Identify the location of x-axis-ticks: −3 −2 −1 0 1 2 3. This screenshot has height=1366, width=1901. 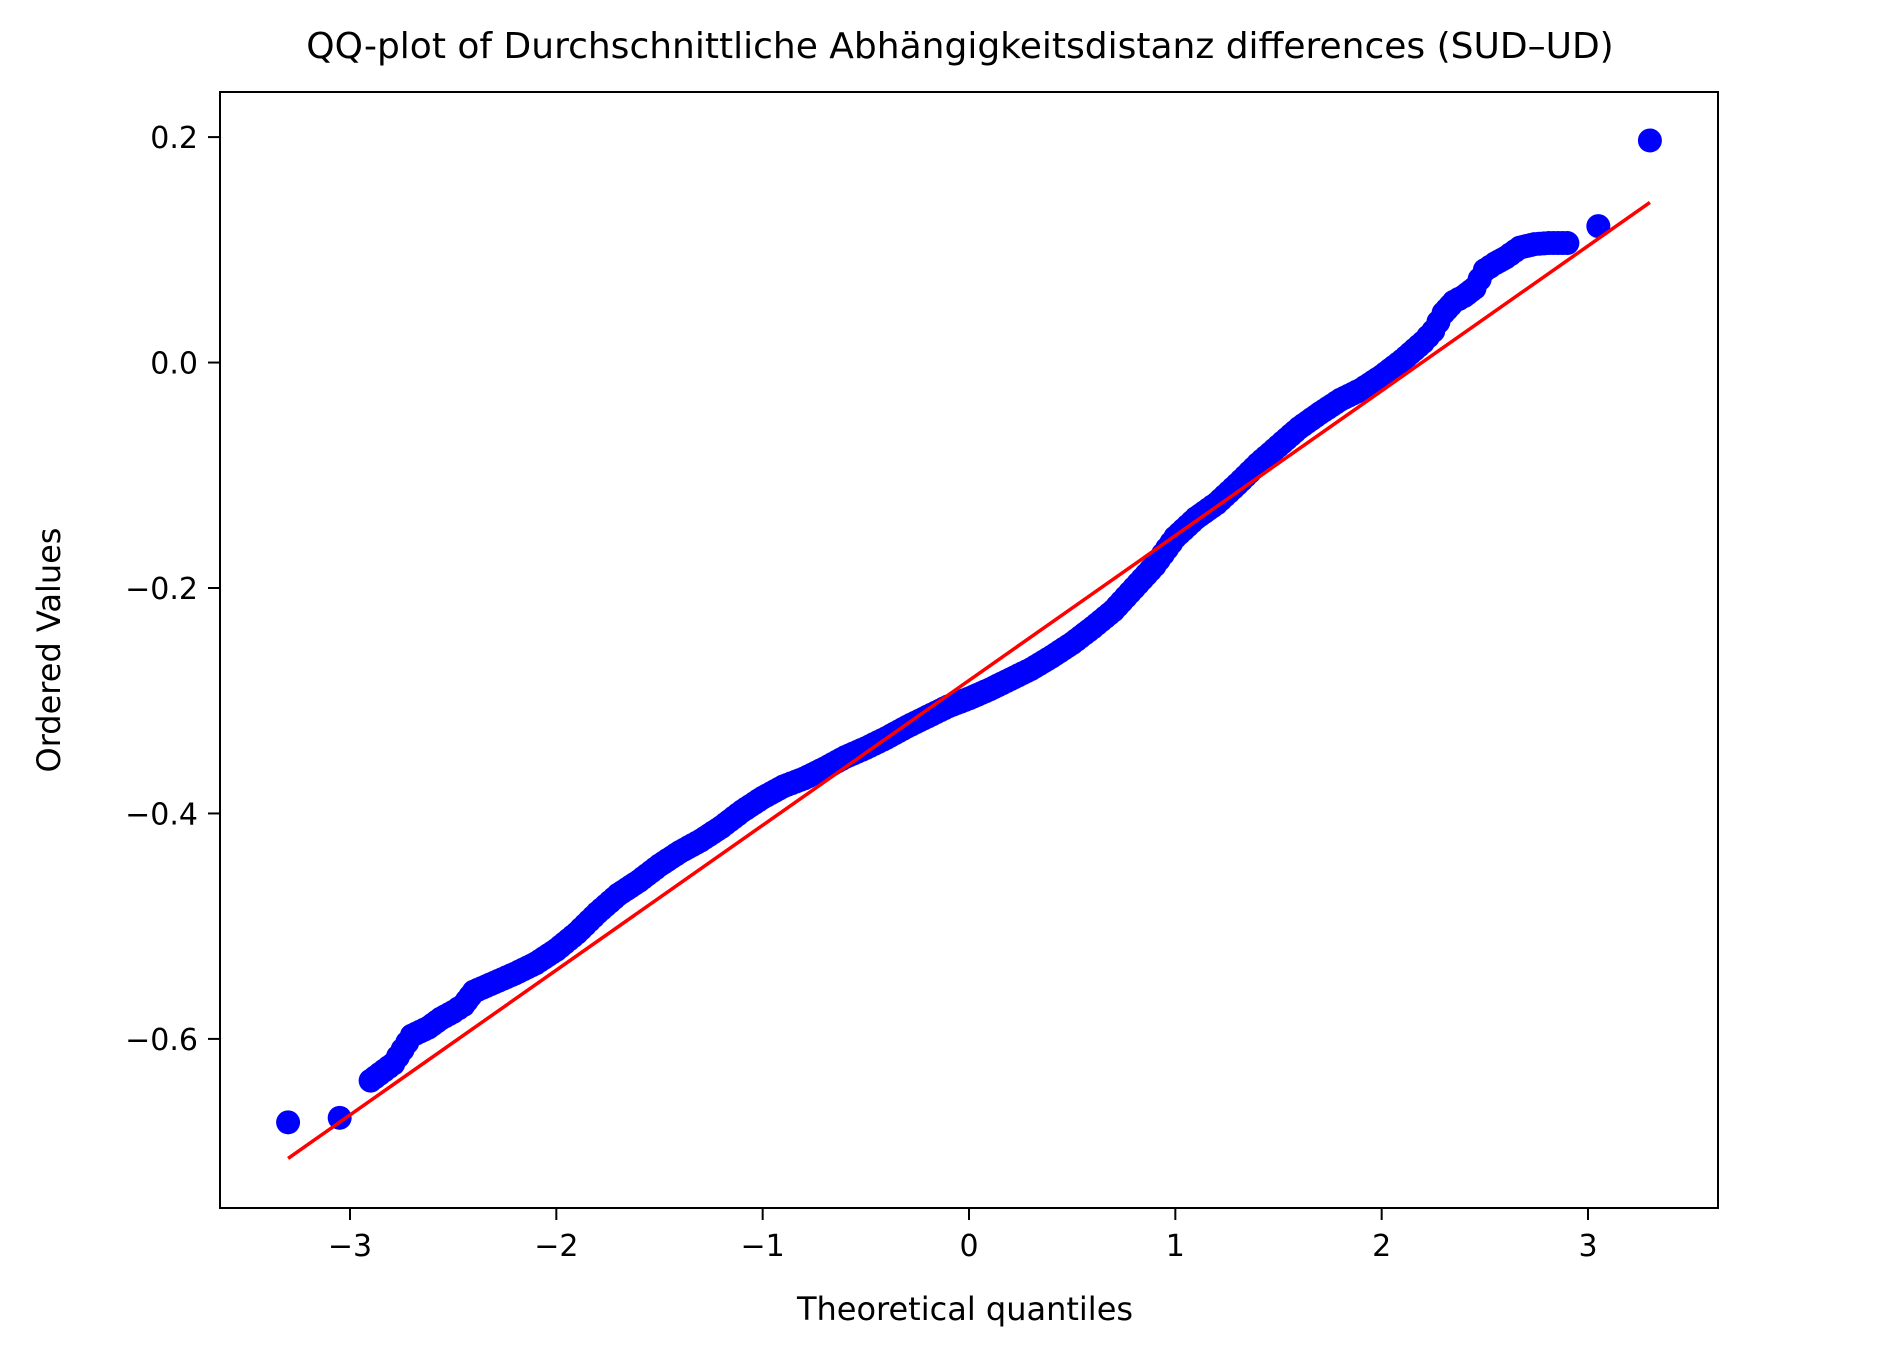
(963, 1236).